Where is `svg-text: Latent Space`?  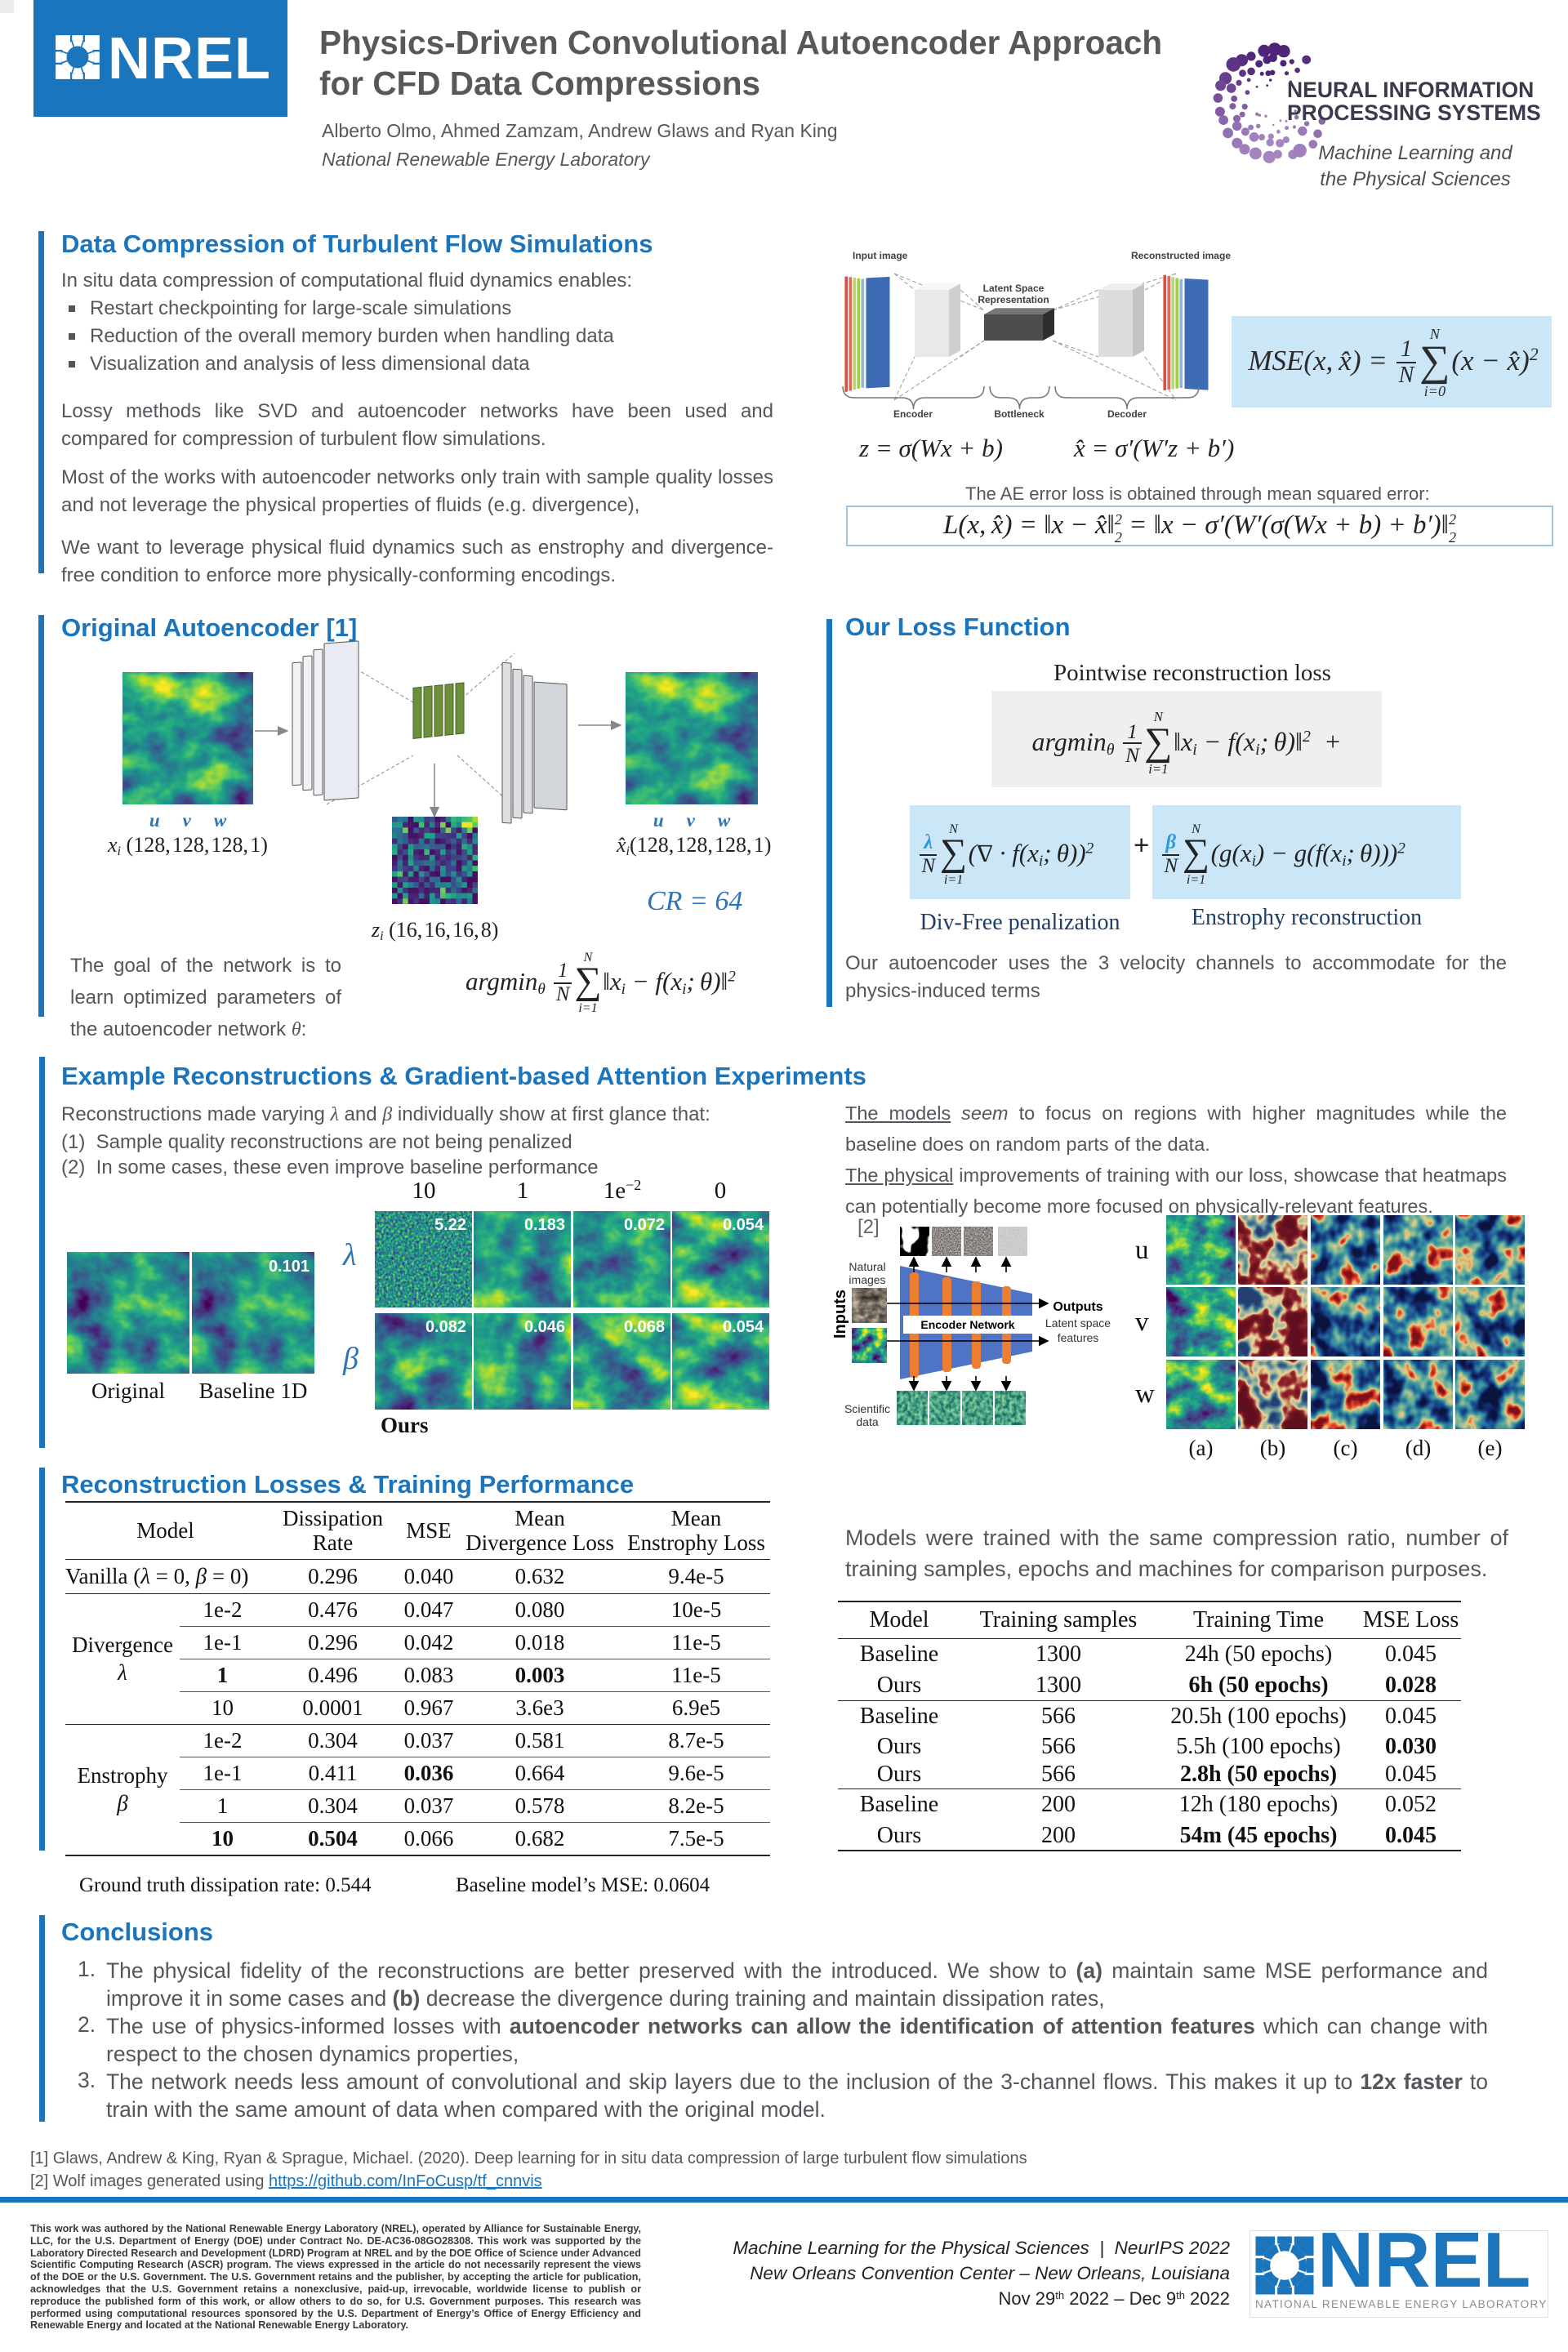
svg-text: Latent Space is located at coordinates (1014, 288).